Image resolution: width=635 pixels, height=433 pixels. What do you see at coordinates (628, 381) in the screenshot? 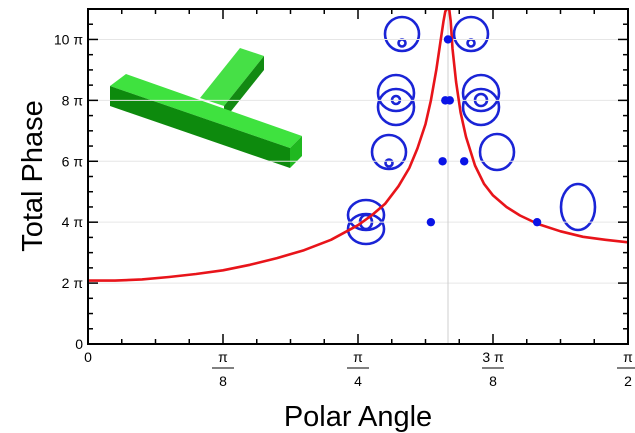
I see `x-tick-label-denominator: 2` at bounding box center [628, 381].